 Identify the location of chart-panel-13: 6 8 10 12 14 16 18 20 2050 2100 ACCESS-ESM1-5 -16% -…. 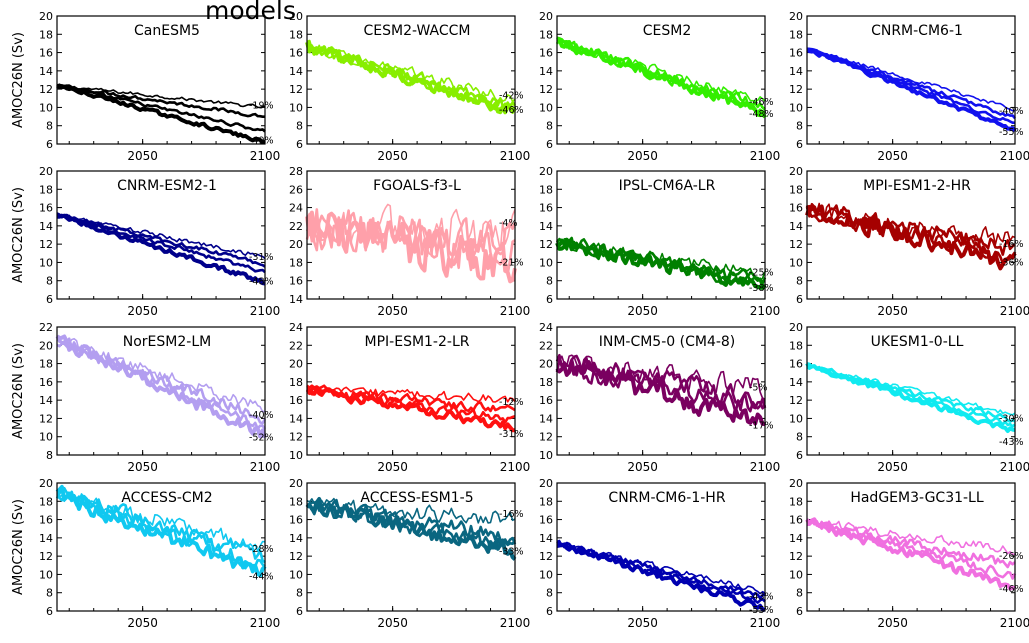
(409, 553).